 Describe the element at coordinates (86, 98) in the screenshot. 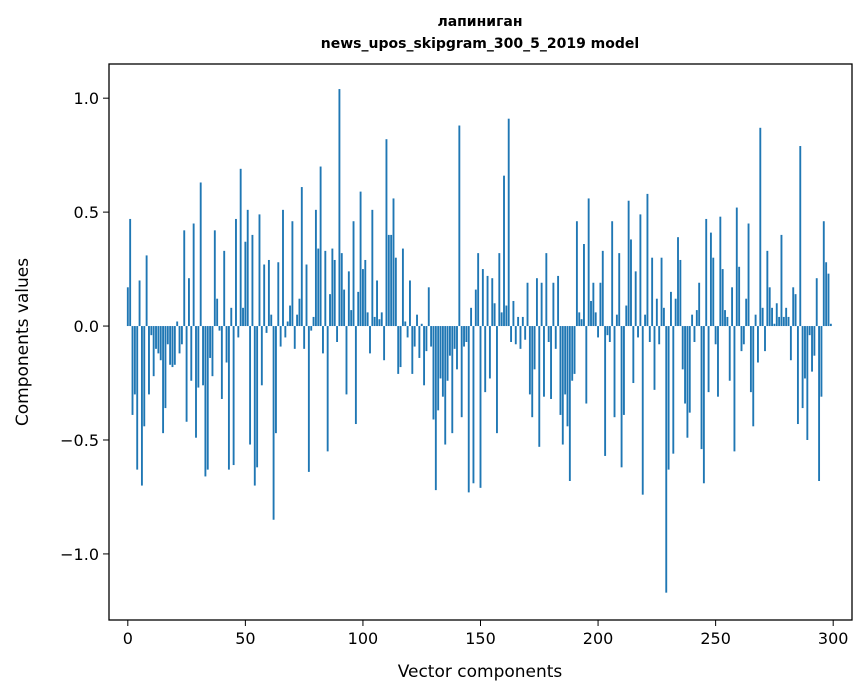

I see `y-tick-label: 1.0` at that location.